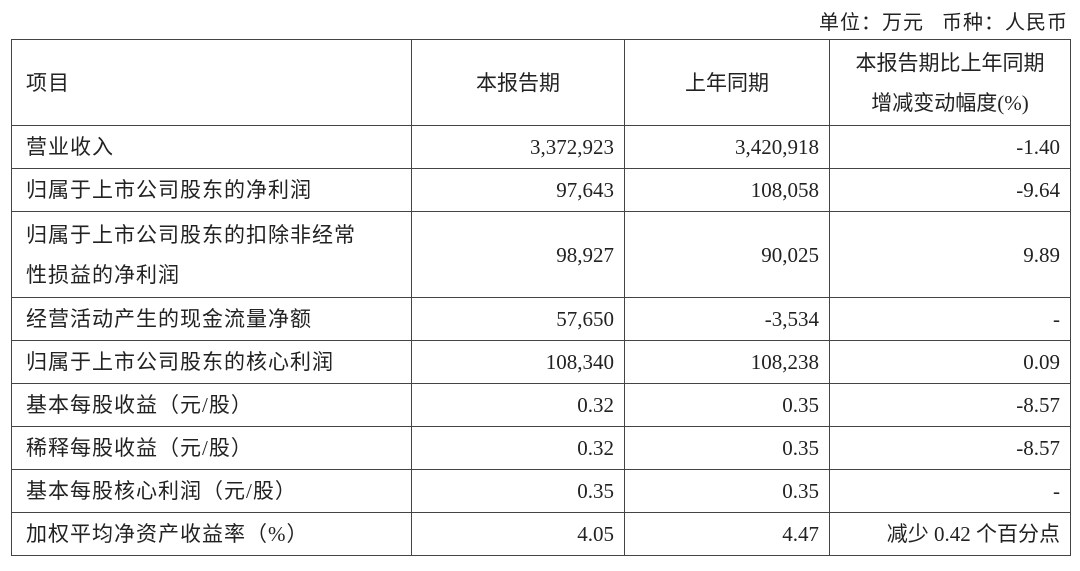 This screenshot has height=571, width=1080. Describe the element at coordinates (950, 362) in the screenshot. I see `row-change: 0.09` at that location.